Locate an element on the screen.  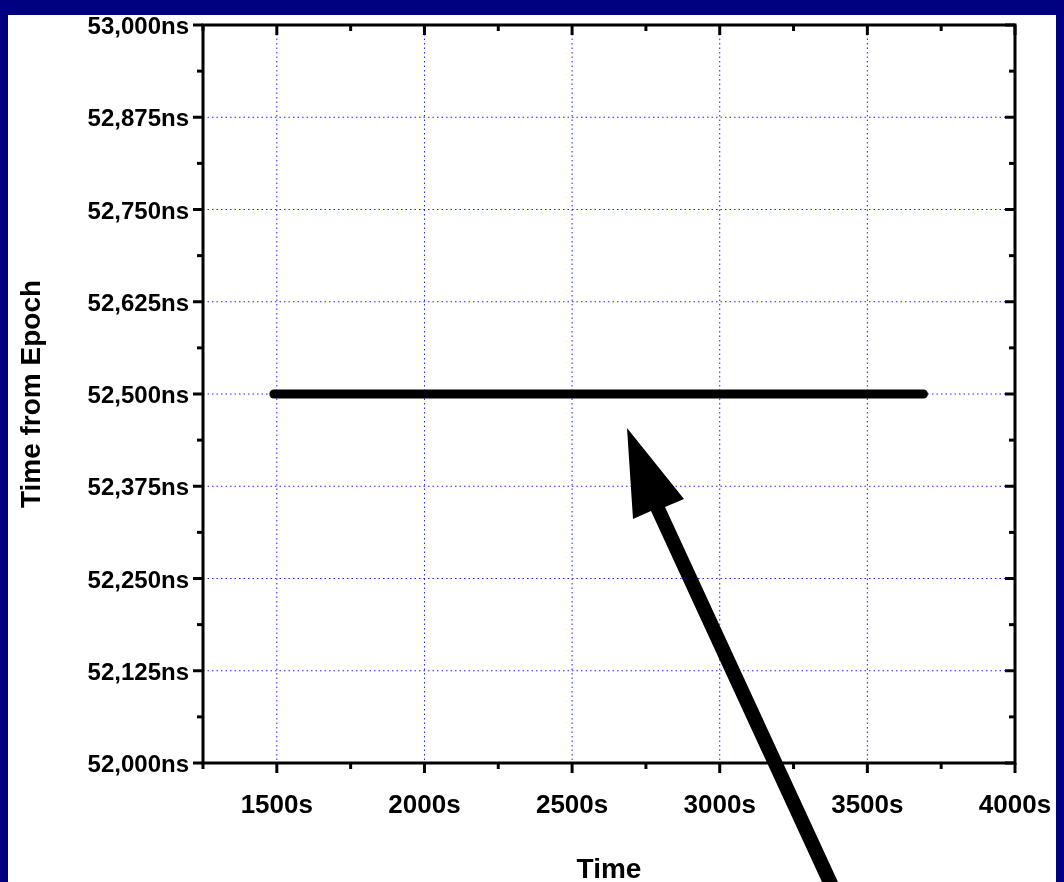
y-tick-label: 52,250ns is located at coordinates (138, 579).